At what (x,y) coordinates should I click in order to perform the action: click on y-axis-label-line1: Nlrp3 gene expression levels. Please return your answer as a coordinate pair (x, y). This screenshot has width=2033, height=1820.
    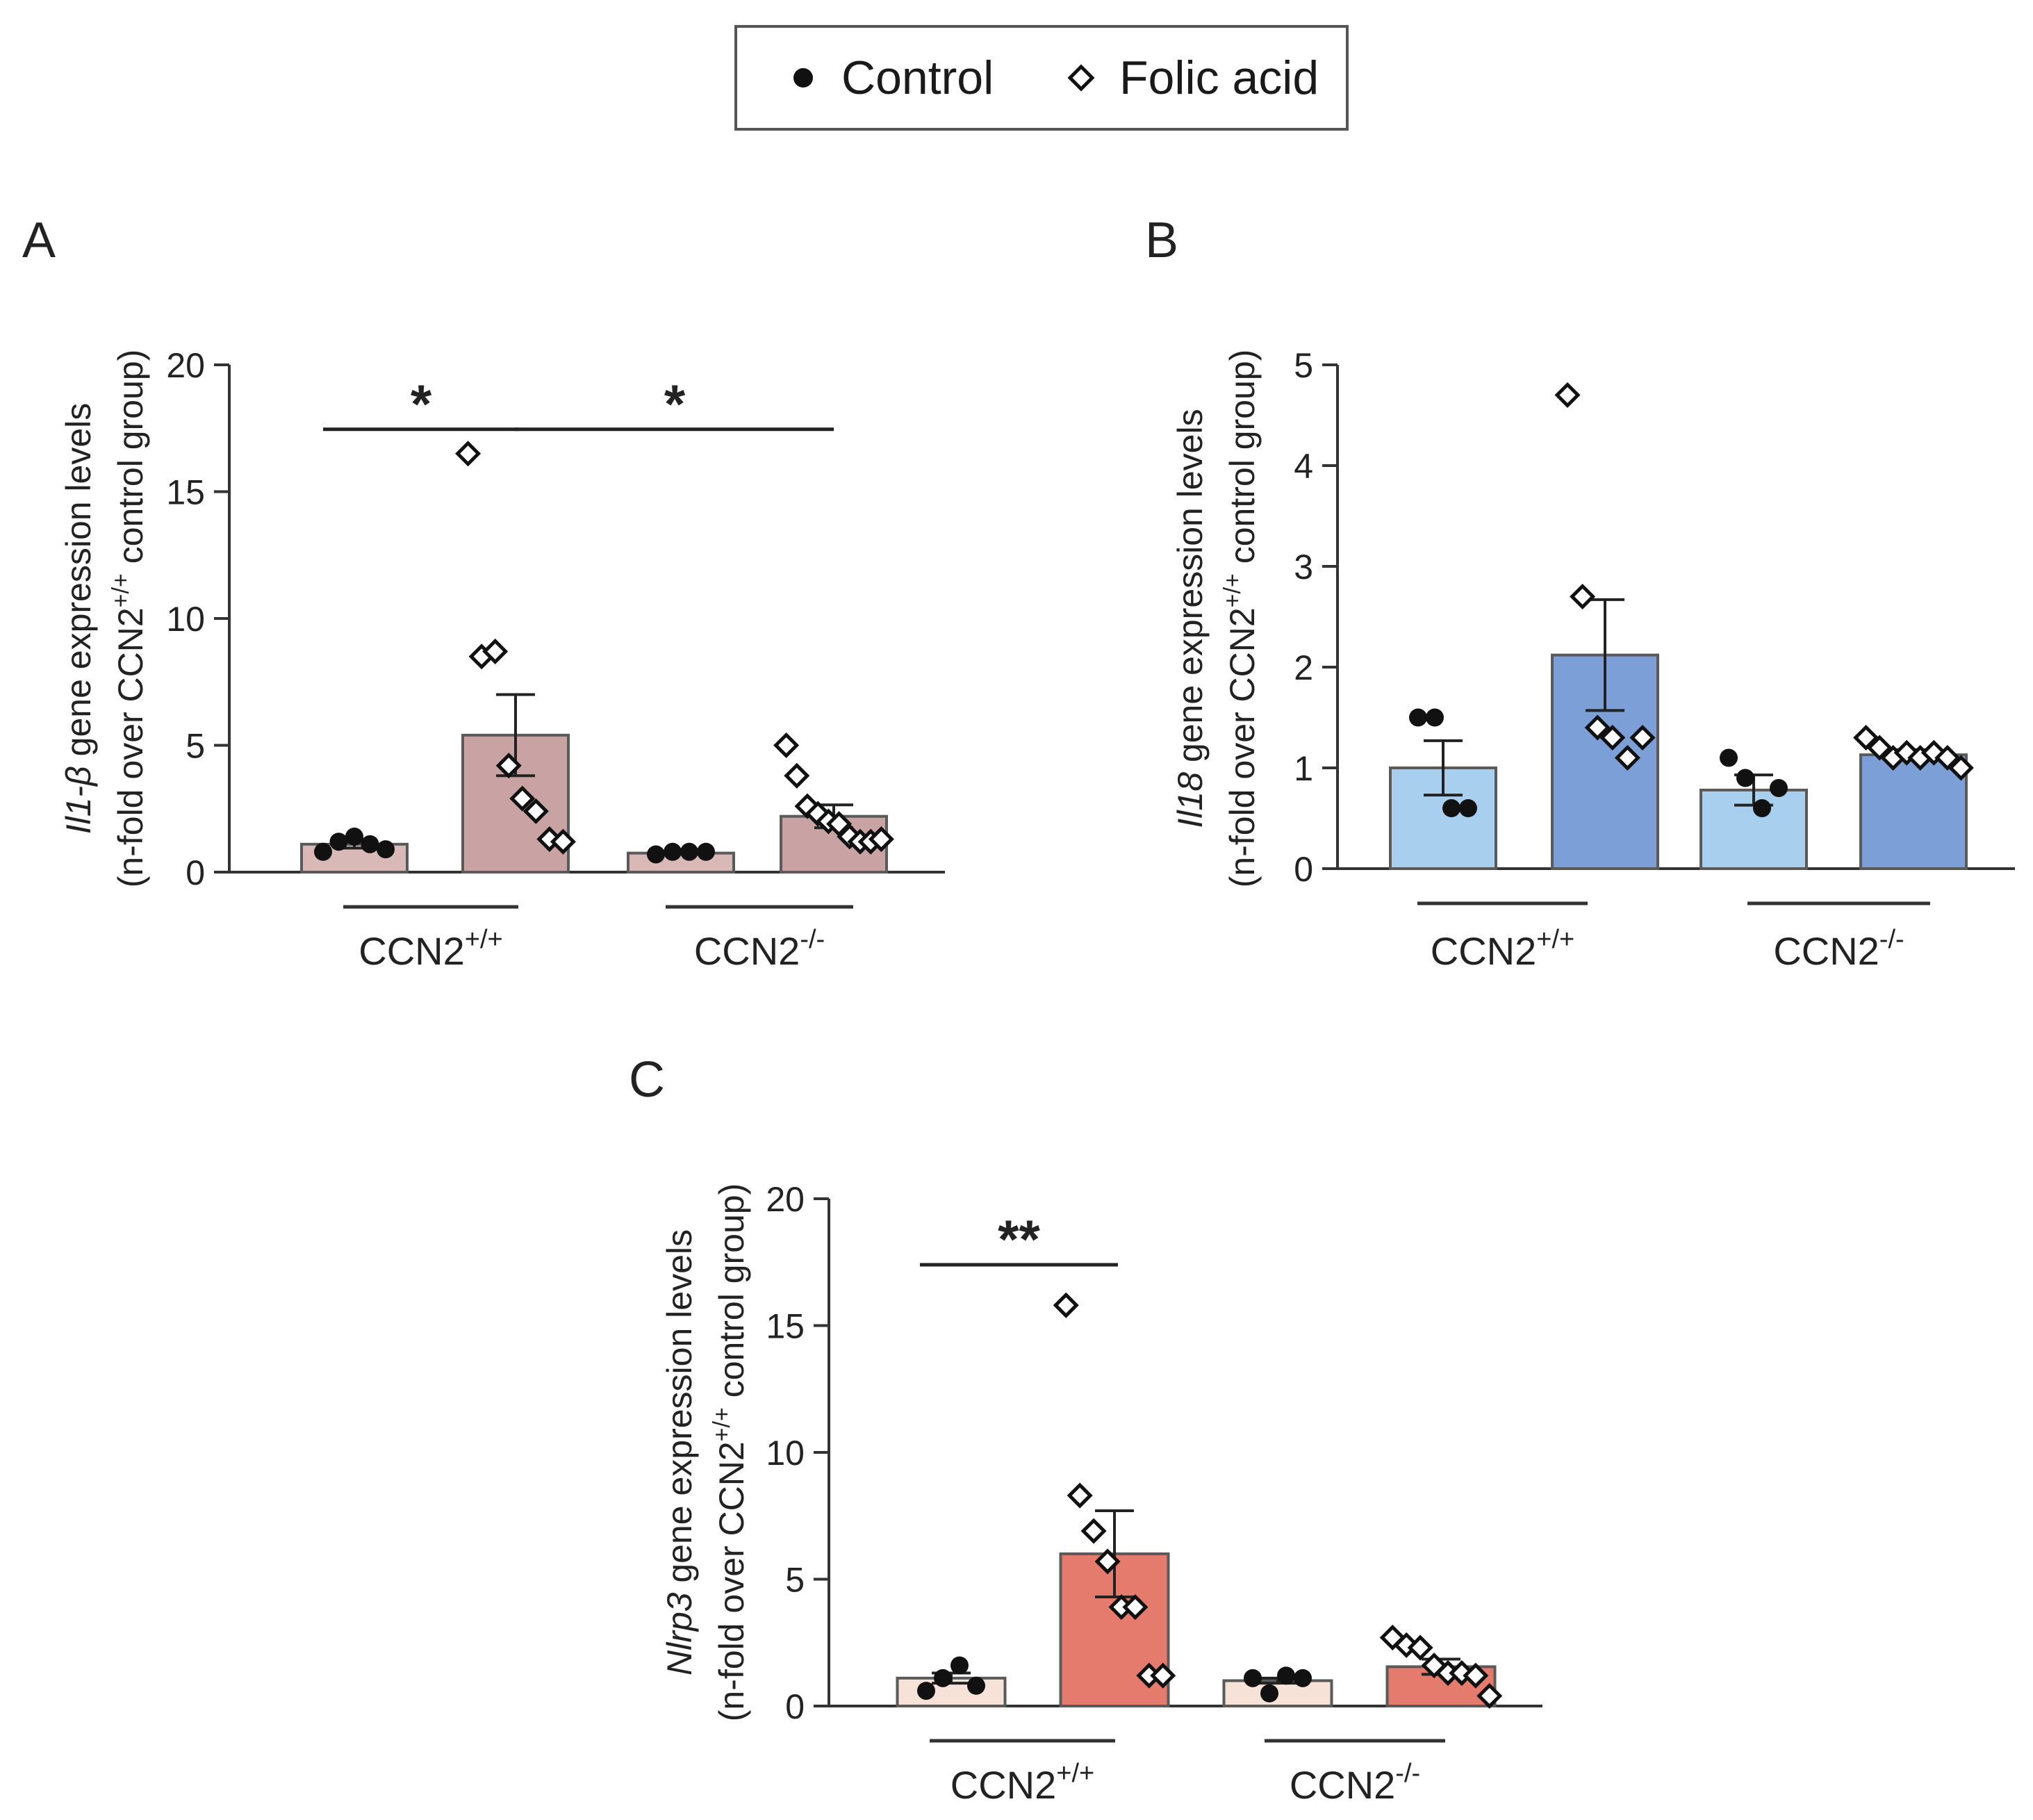
    Looking at the image, I should click on (679, 1452).